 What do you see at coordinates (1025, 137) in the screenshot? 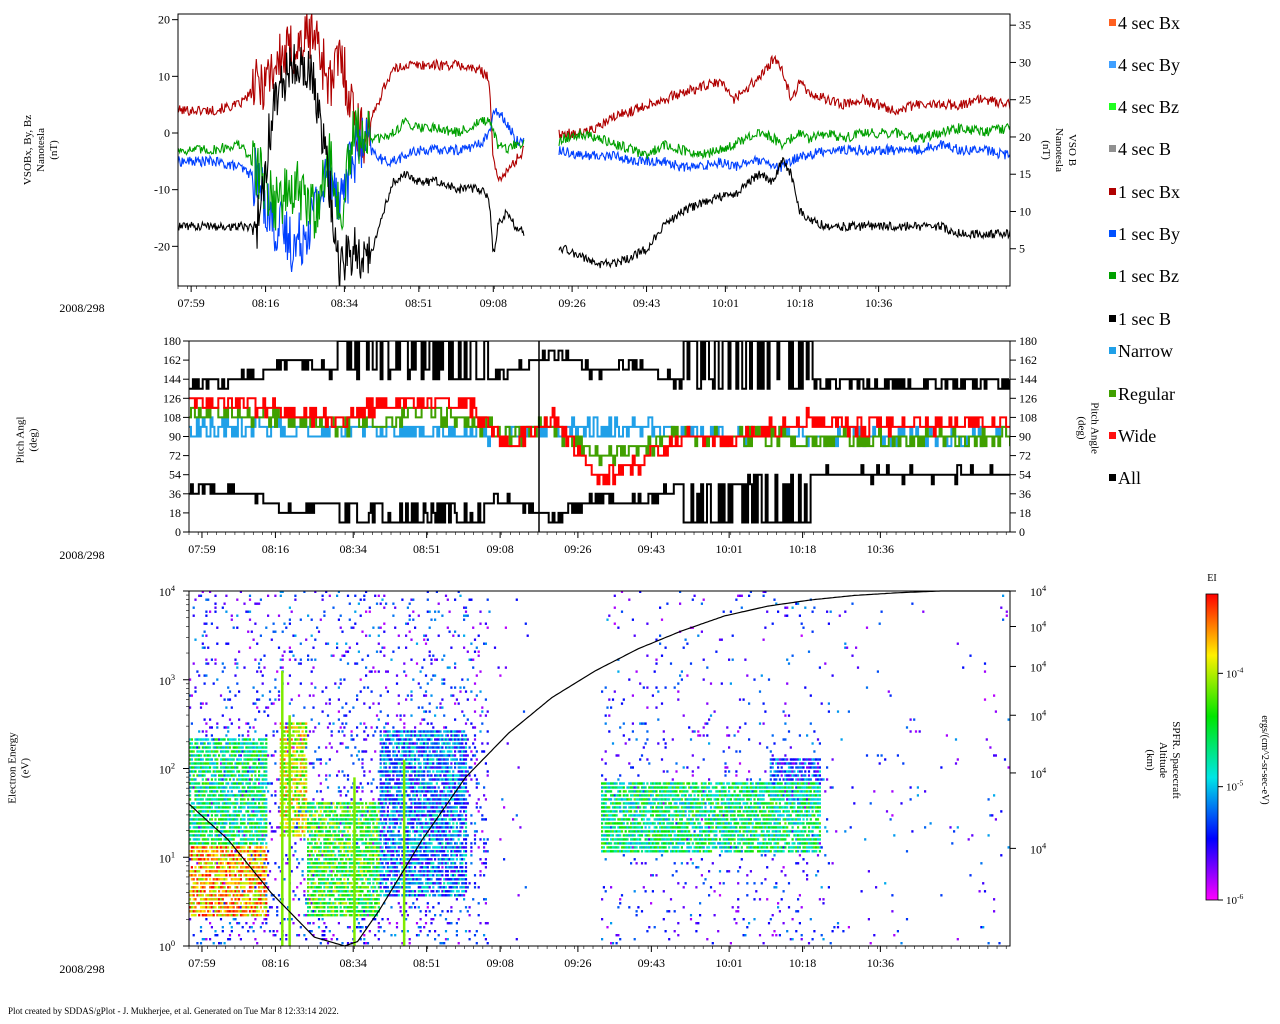
I see `mag-right-tick-label: 20` at bounding box center [1025, 137].